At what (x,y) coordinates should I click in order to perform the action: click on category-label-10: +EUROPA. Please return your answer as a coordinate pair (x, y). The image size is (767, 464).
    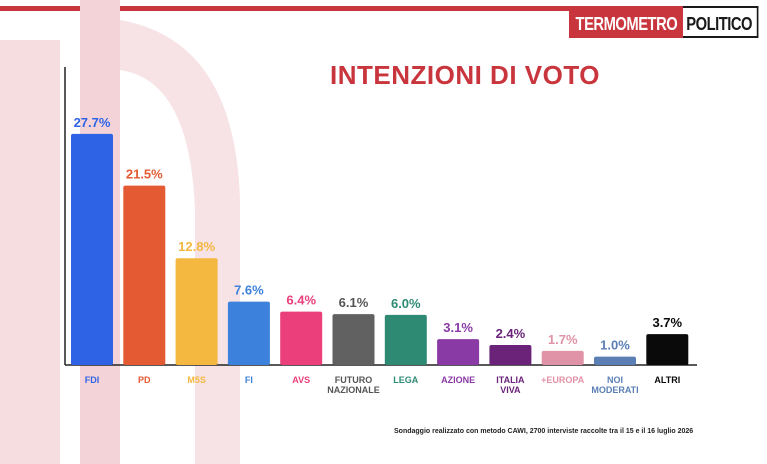
    Looking at the image, I should click on (563, 380).